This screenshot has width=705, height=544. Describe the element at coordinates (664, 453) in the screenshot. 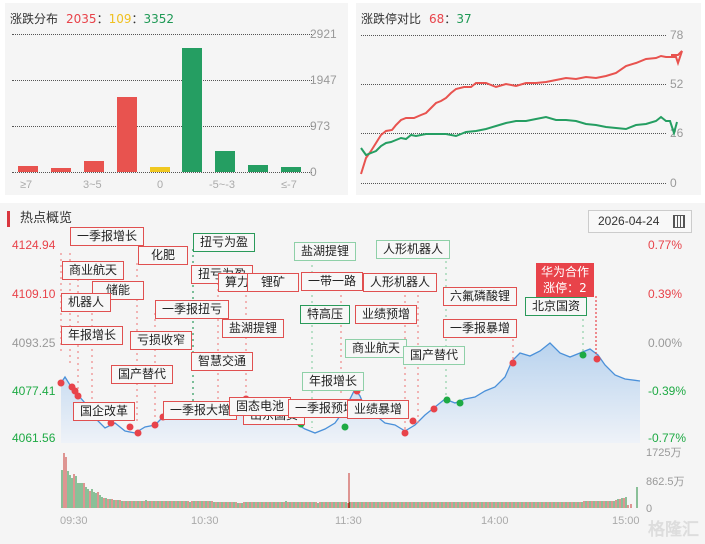

I see `vol-tick: 1725万` at that location.